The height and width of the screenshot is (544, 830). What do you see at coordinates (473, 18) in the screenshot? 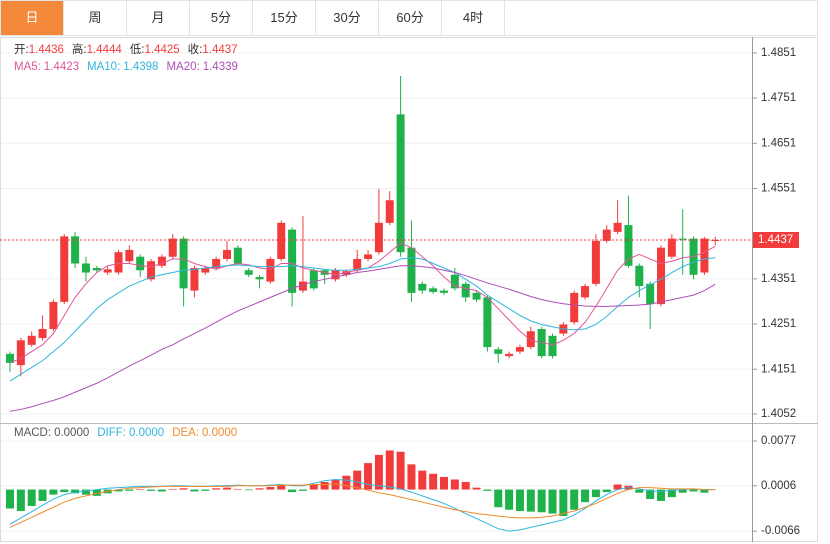
I see `period-tab: 4时` at bounding box center [473, 18].